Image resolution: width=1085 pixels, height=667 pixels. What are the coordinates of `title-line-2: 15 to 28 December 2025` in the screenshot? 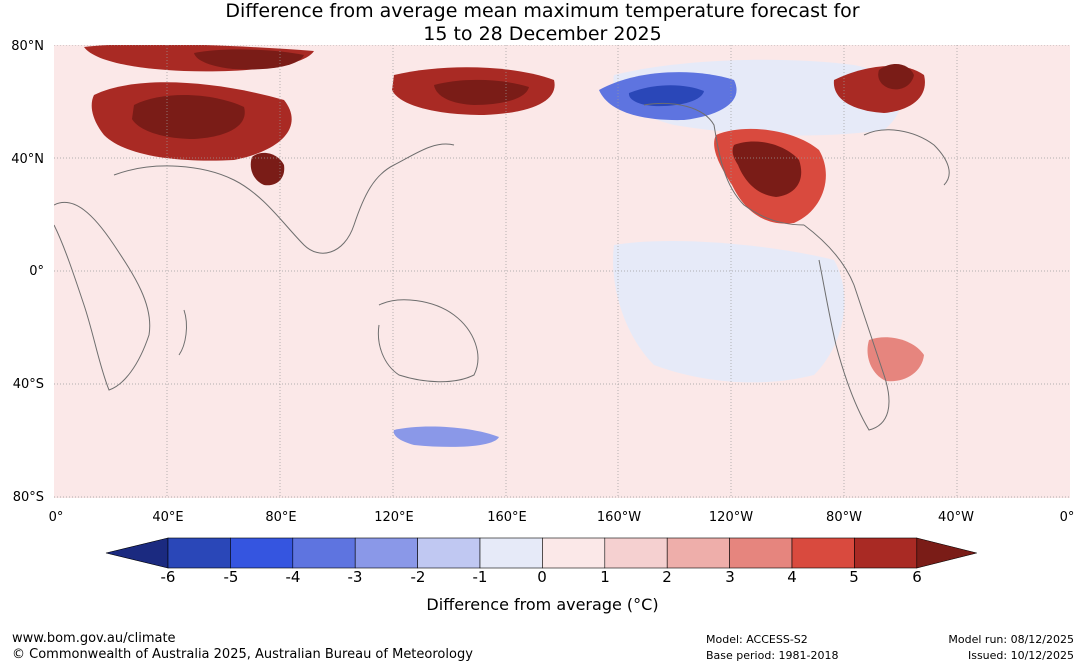 It's located at (542, 34).